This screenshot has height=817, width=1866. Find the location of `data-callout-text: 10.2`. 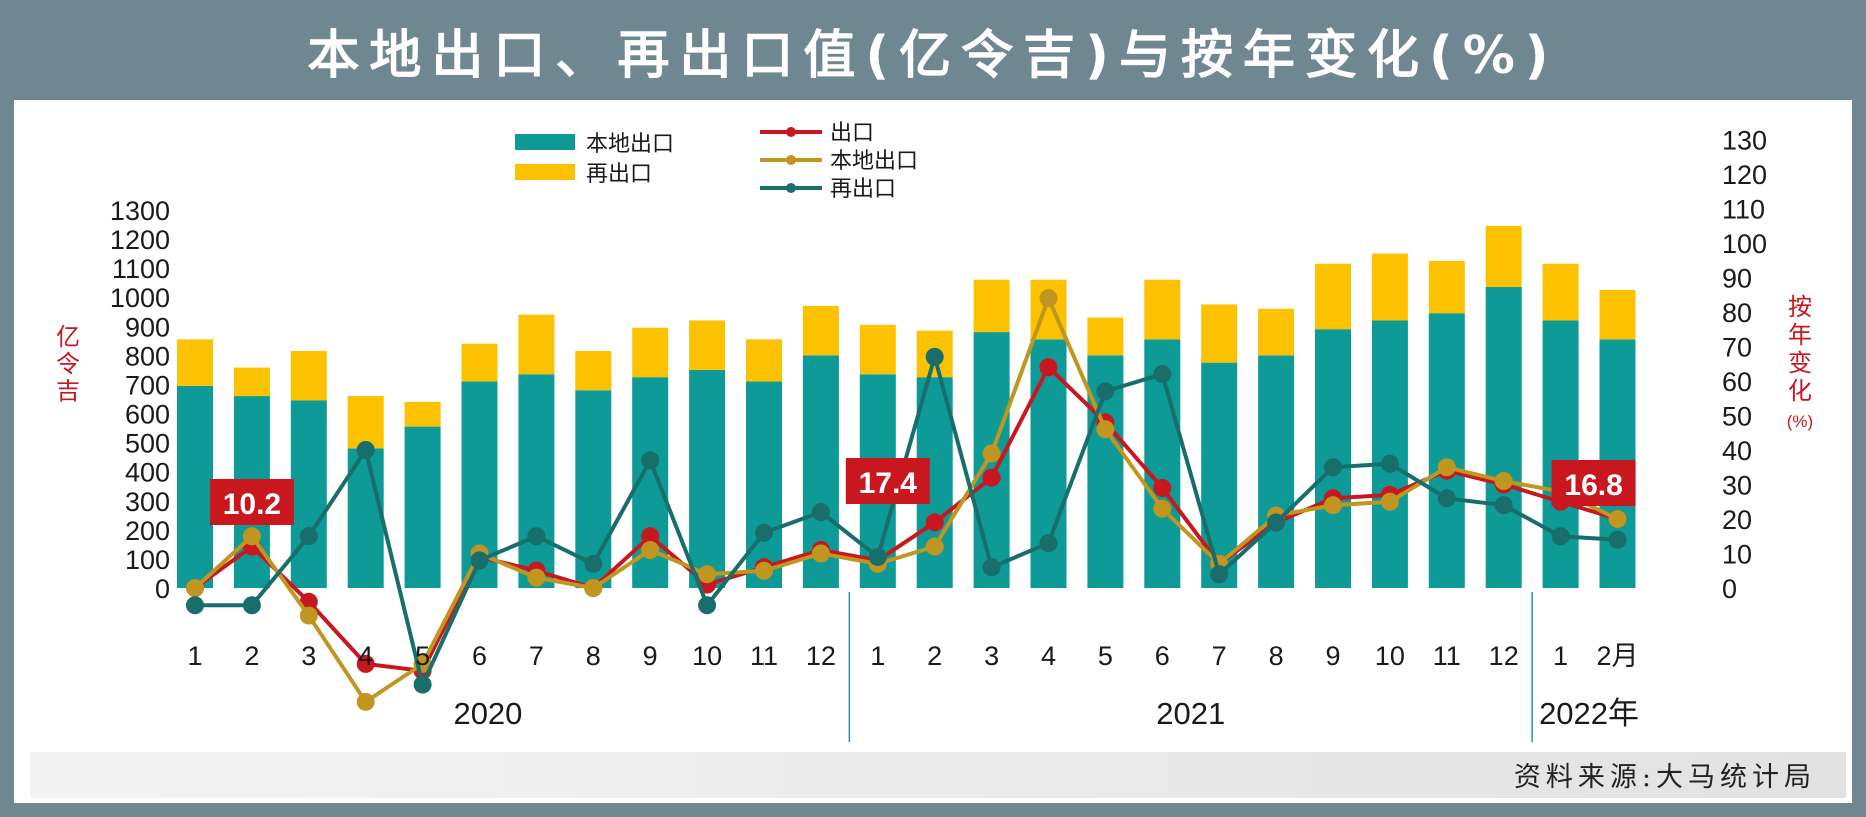

data-callout-text: 10.2 is located at coordinates (252, 504).